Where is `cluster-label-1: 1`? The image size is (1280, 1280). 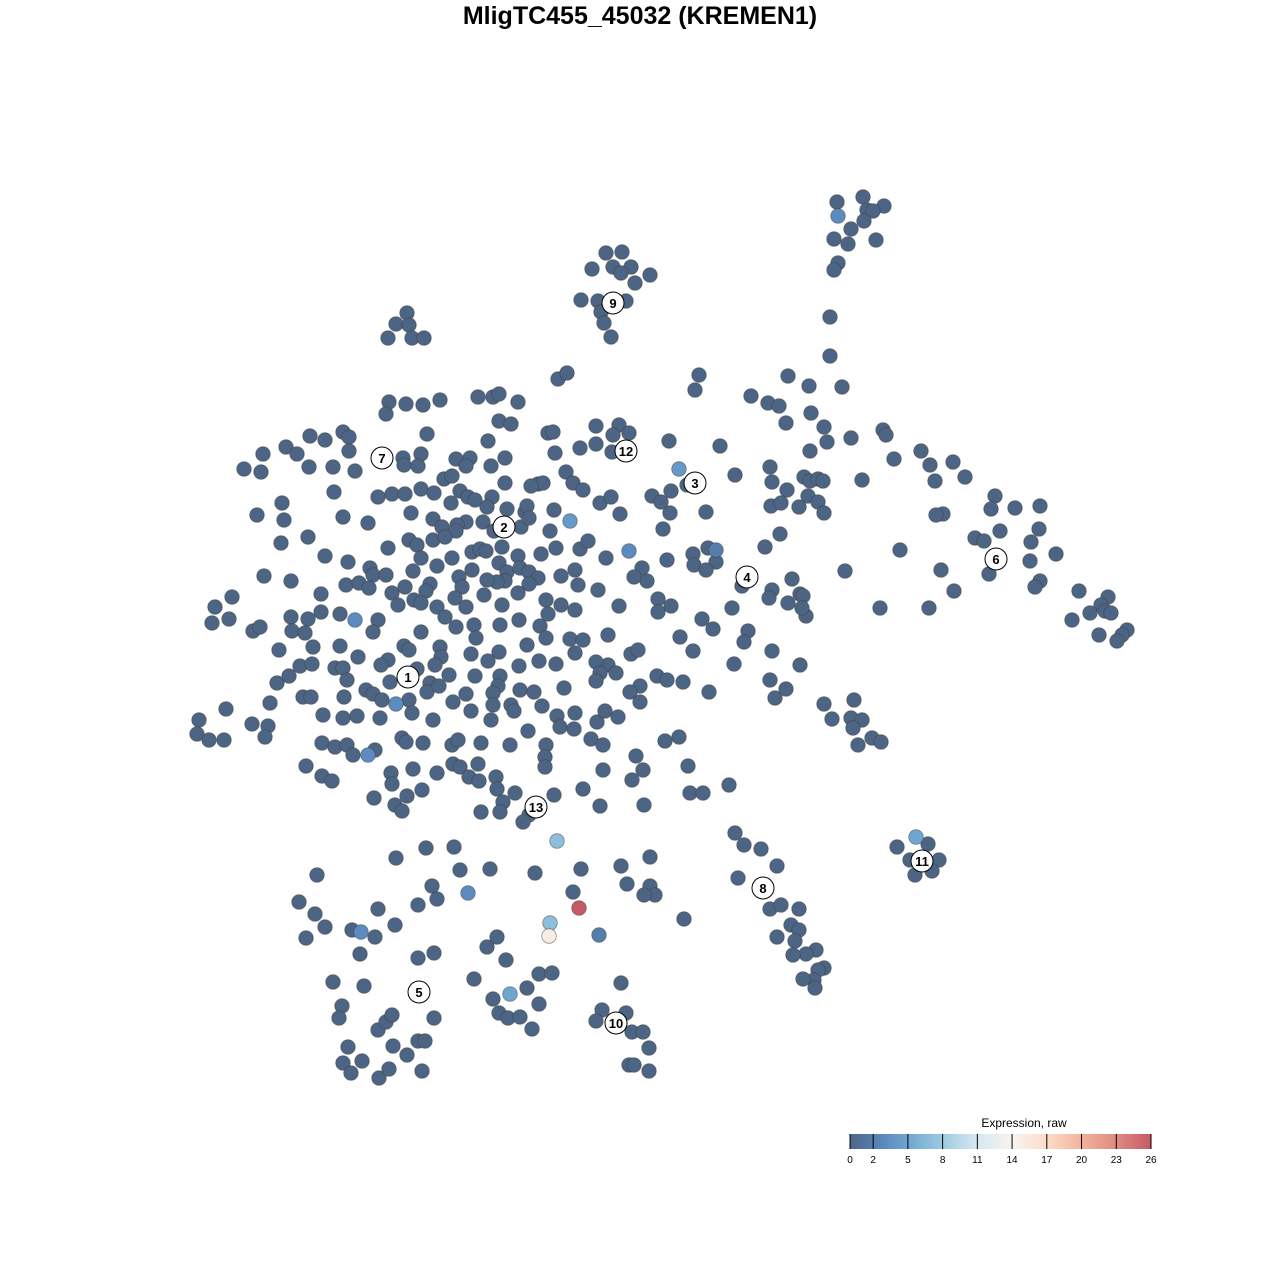
cluster-label-1: 1 is located at coordinates (408, 677).